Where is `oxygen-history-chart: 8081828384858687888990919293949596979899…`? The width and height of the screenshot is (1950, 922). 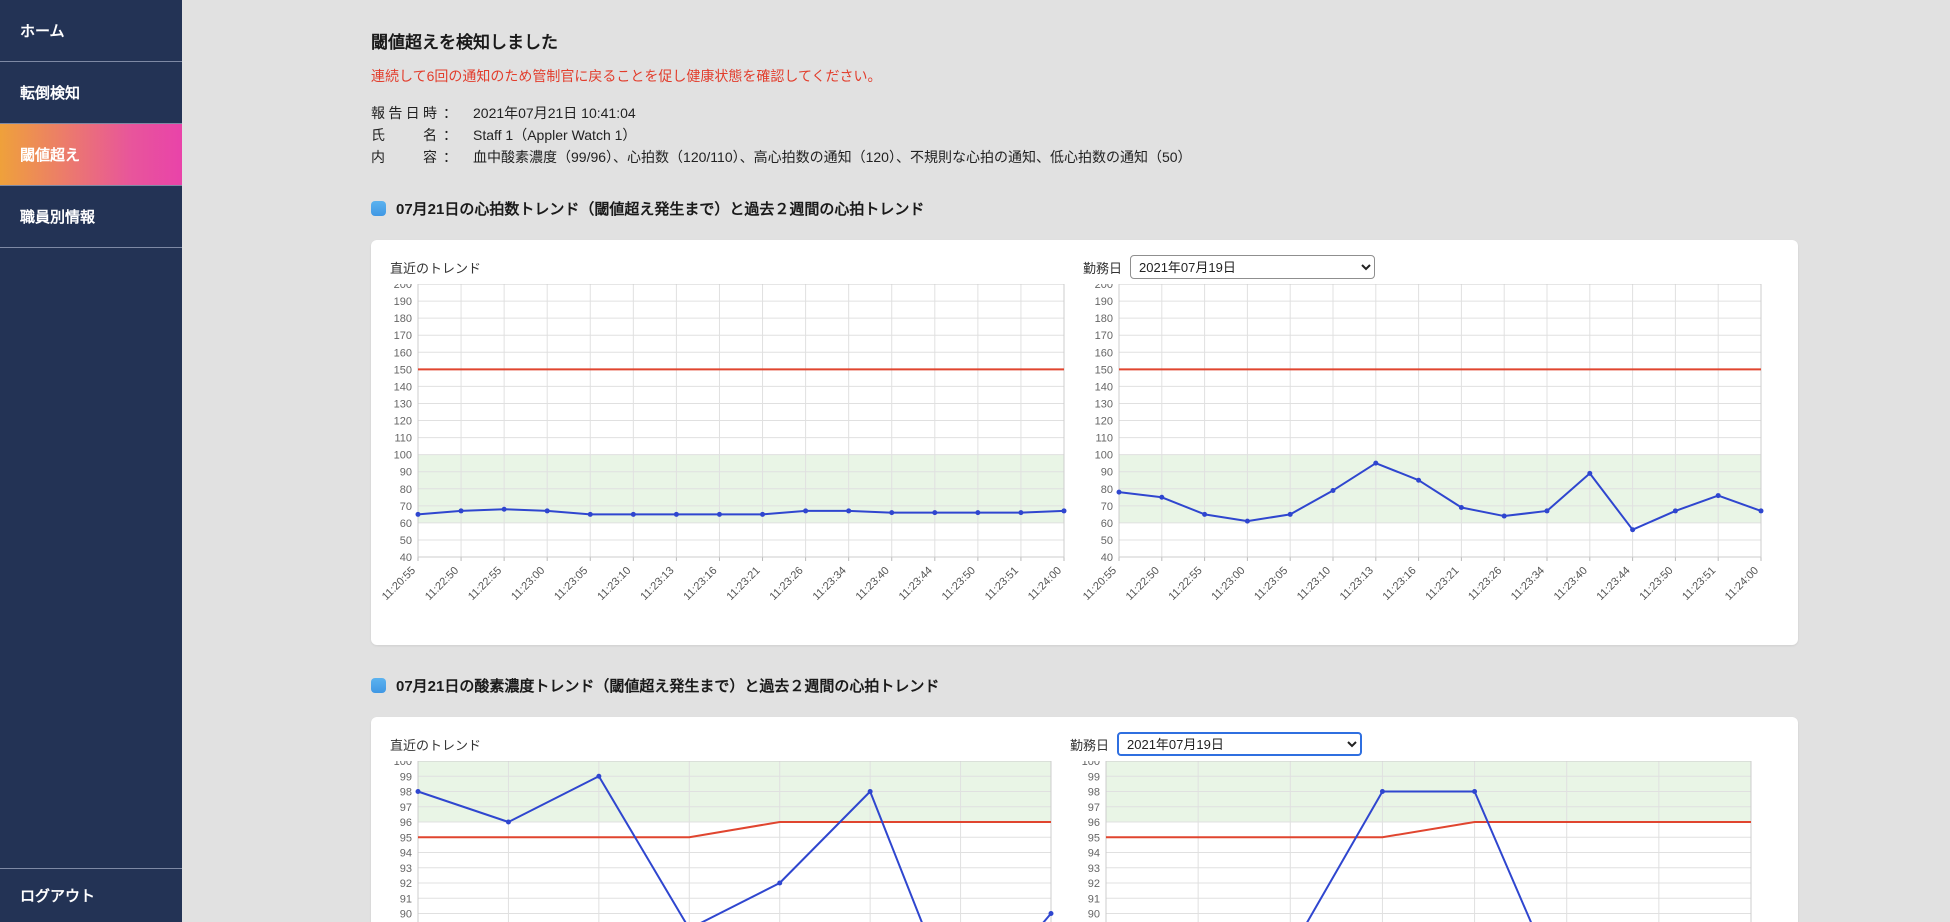 oxygen-history-chart: 8081828384858687888990919293949596979899… is located at coordinates (1413, 841).